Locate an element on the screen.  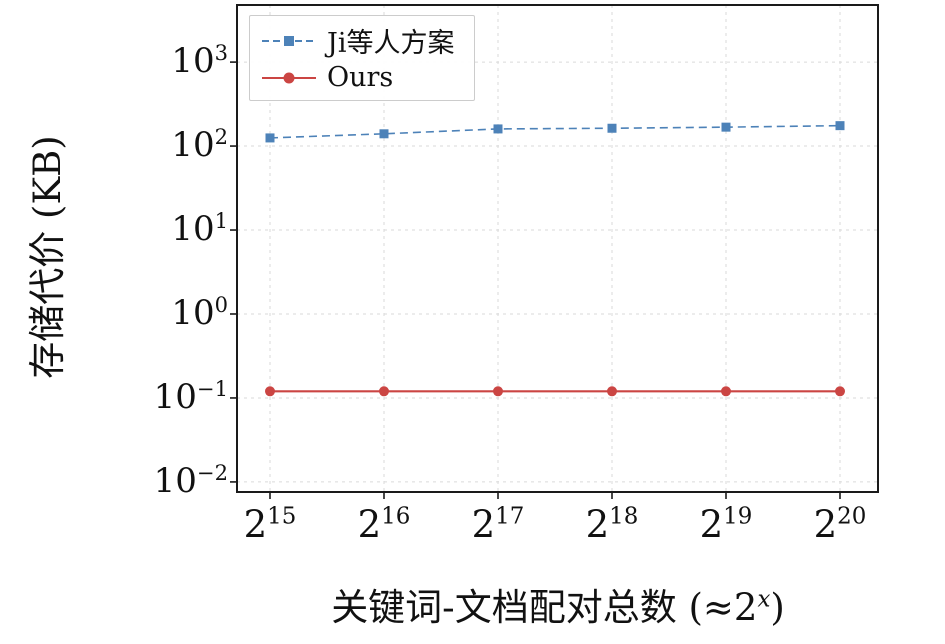
legend-entry: Ours is located at coordinates (357, 77).